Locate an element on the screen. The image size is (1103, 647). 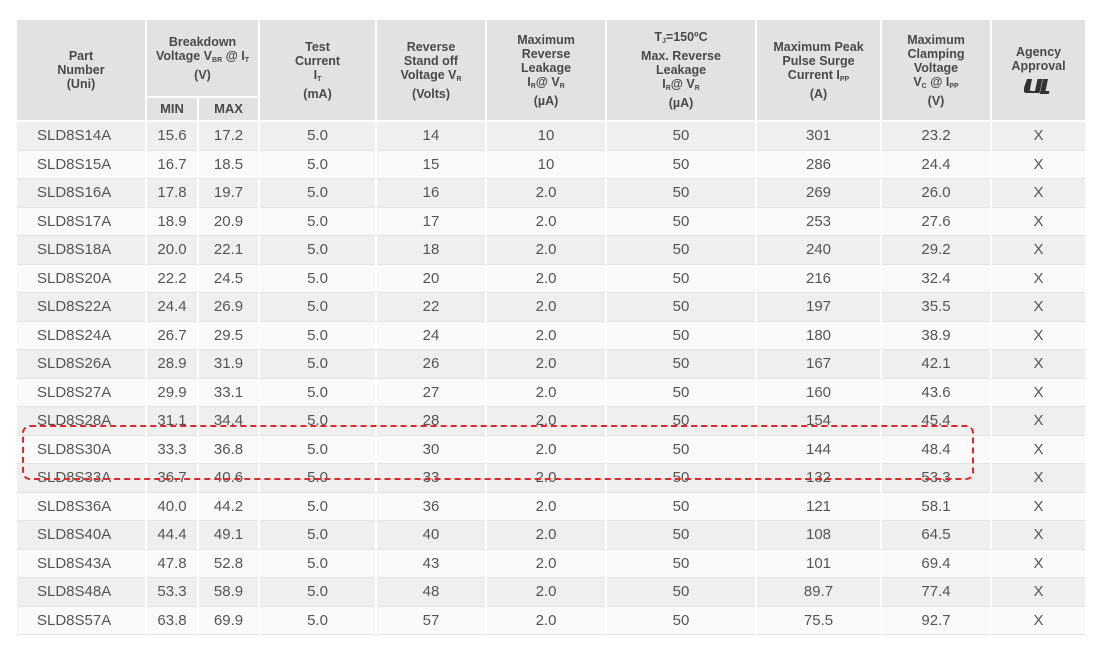
table-row: SLD8S33A 36.7 40.6 5.0 33 2.0 50 132 53.3 X is located at coordinates (551, 478).